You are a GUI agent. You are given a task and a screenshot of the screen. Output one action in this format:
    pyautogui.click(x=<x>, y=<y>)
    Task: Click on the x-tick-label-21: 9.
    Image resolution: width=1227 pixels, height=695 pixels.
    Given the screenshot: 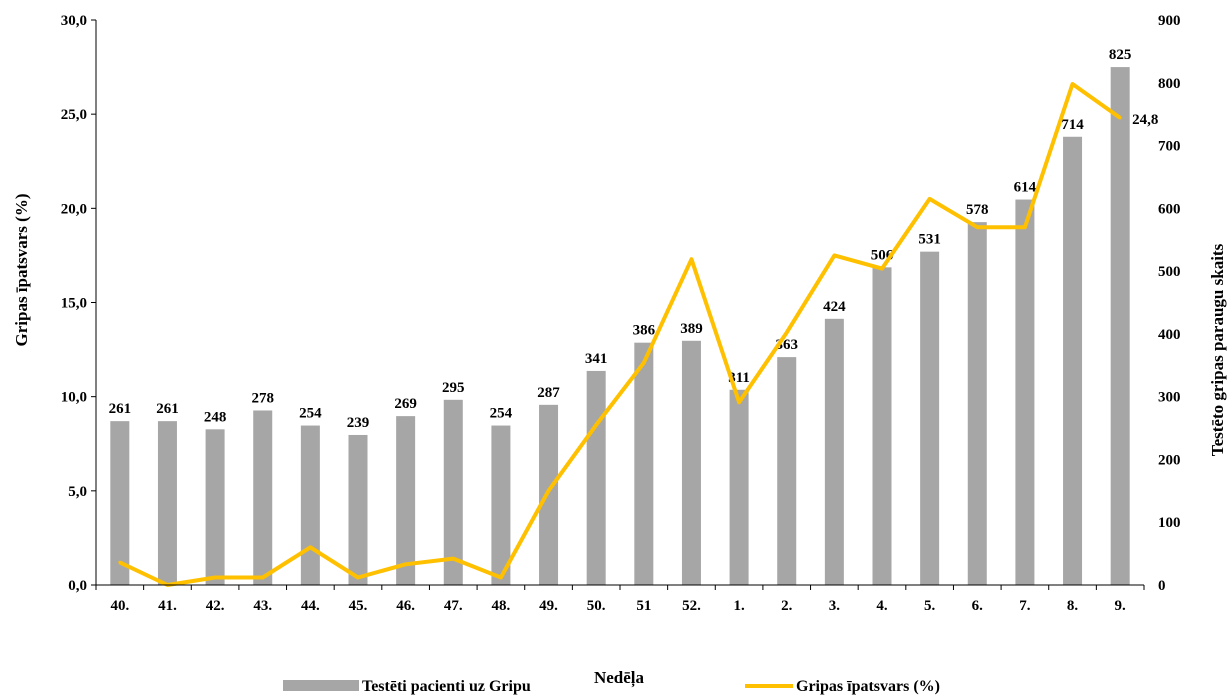 What is the action you would take?
    pyautogui.click(x=1121, y=606)
    